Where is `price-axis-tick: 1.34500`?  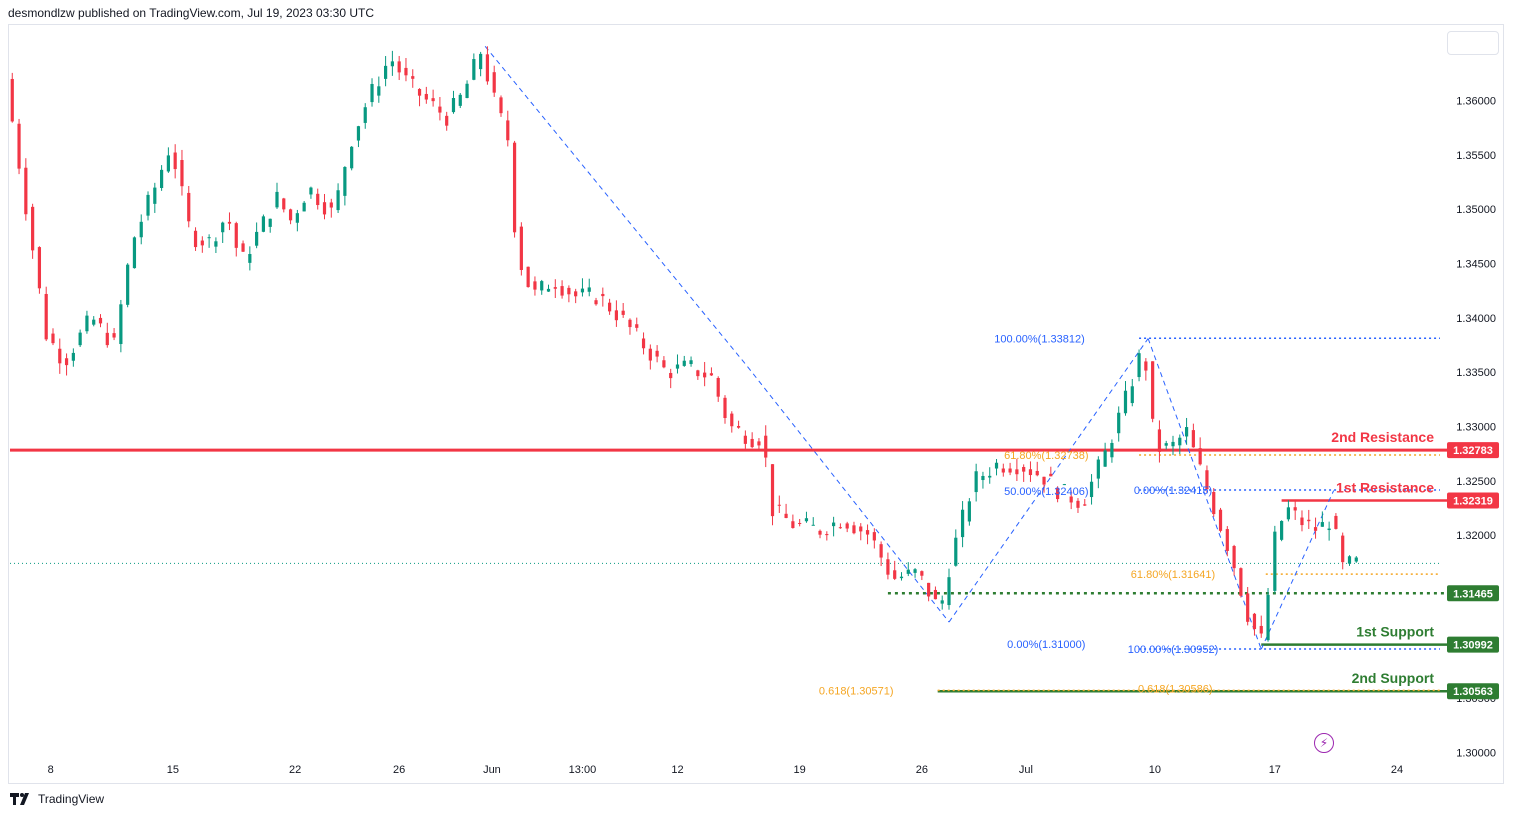 price-axis-tick: 1.34500 is located at coordinates (1476, 265).